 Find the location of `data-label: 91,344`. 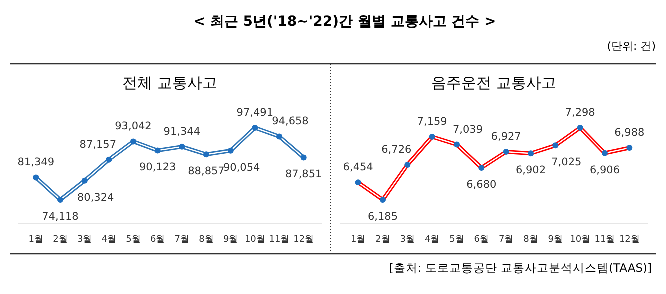

data-label: 91,344 is located at coordinates (182, 132).